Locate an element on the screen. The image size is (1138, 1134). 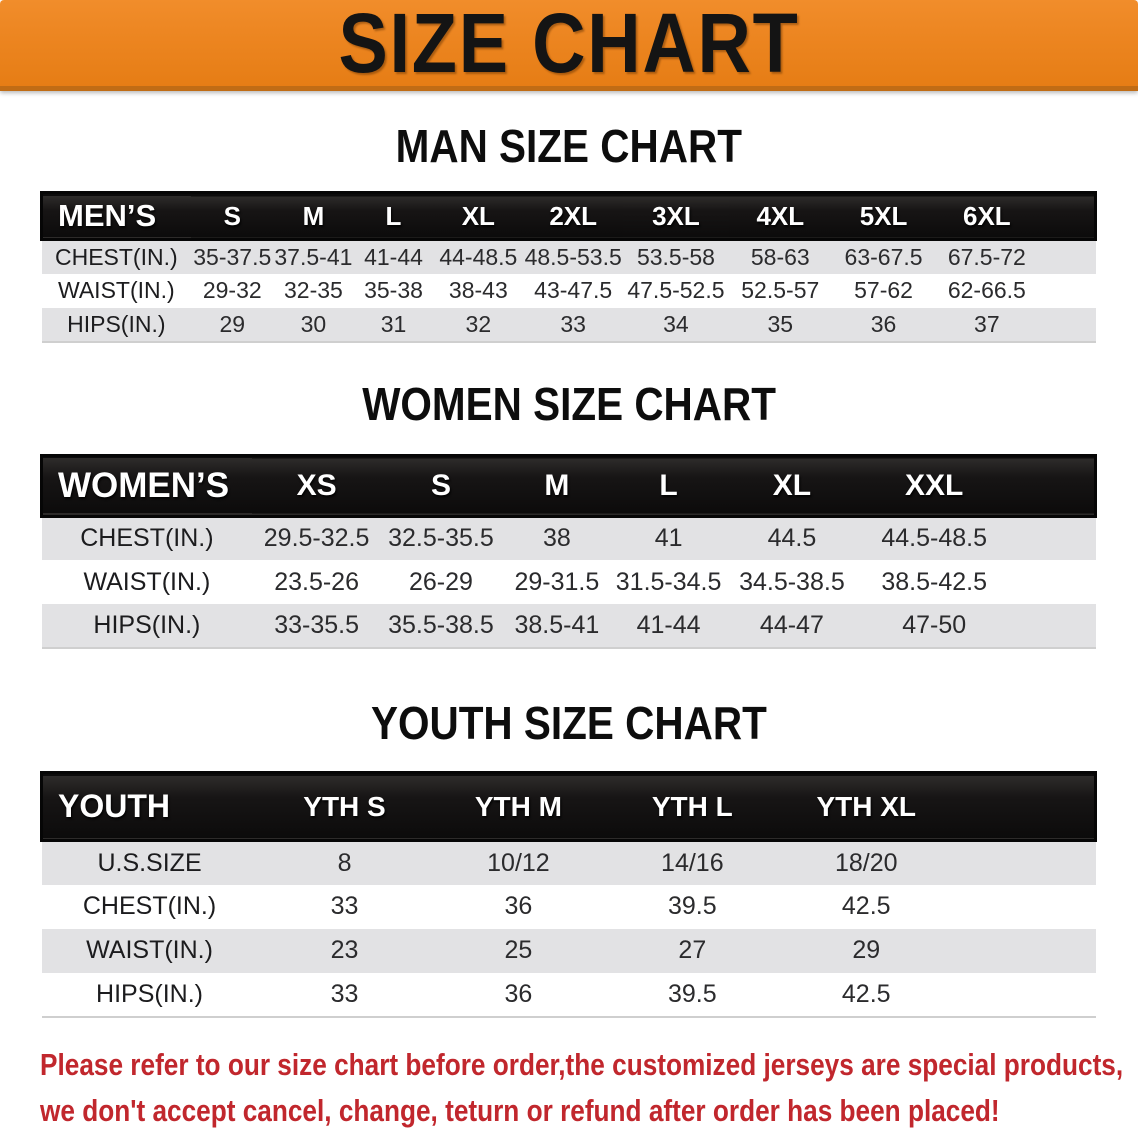
table-group-label: MEN’S is located at coordinates (107, 215).